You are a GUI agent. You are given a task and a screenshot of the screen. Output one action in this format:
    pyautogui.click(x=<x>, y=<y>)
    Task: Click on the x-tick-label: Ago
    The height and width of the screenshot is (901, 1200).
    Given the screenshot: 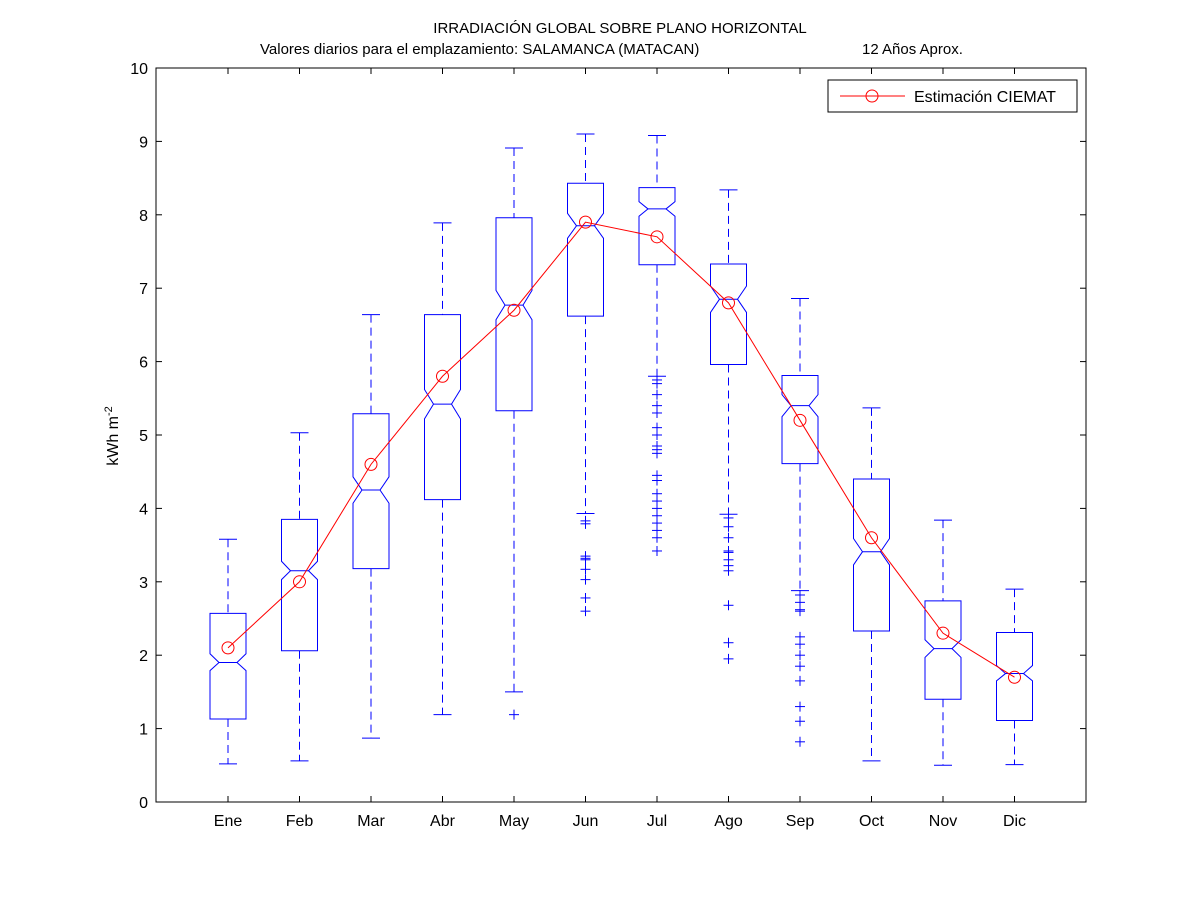 What is the action you would take?
    pyautogui.click(x=728, y=821)
    